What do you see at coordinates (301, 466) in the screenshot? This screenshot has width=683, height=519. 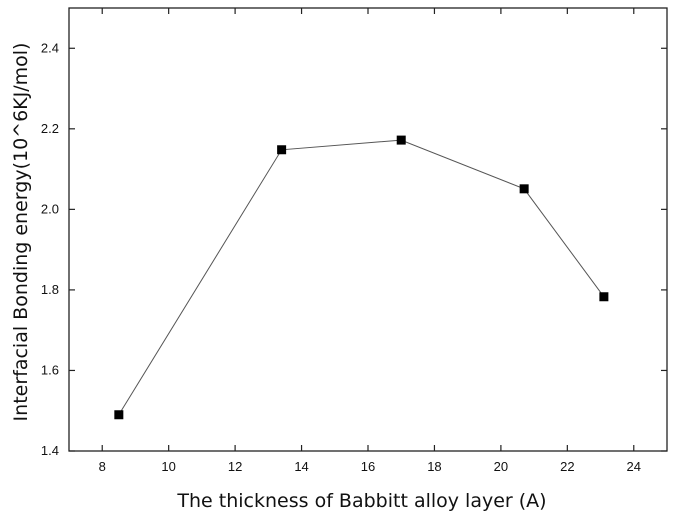 I see `x-tick-label: 14` at bounding box center [301, 466].